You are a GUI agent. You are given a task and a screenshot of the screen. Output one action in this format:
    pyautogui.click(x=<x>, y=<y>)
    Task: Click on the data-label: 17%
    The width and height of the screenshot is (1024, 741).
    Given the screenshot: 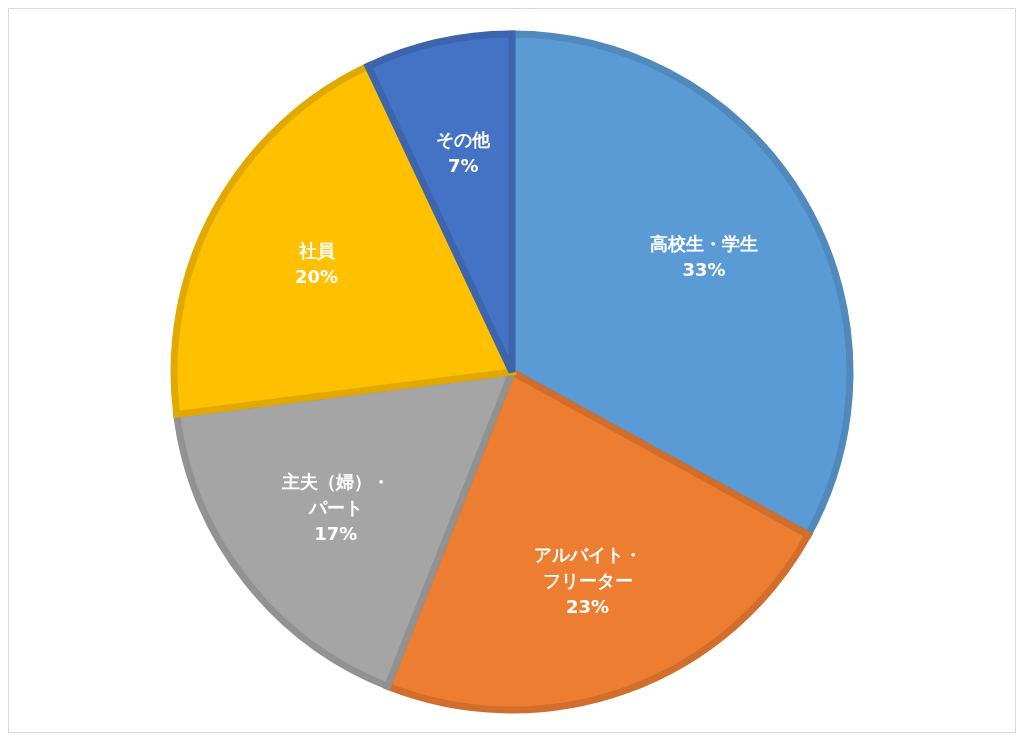 What is the action you would take?
    pyautogui.click(x=336, y=533)
    